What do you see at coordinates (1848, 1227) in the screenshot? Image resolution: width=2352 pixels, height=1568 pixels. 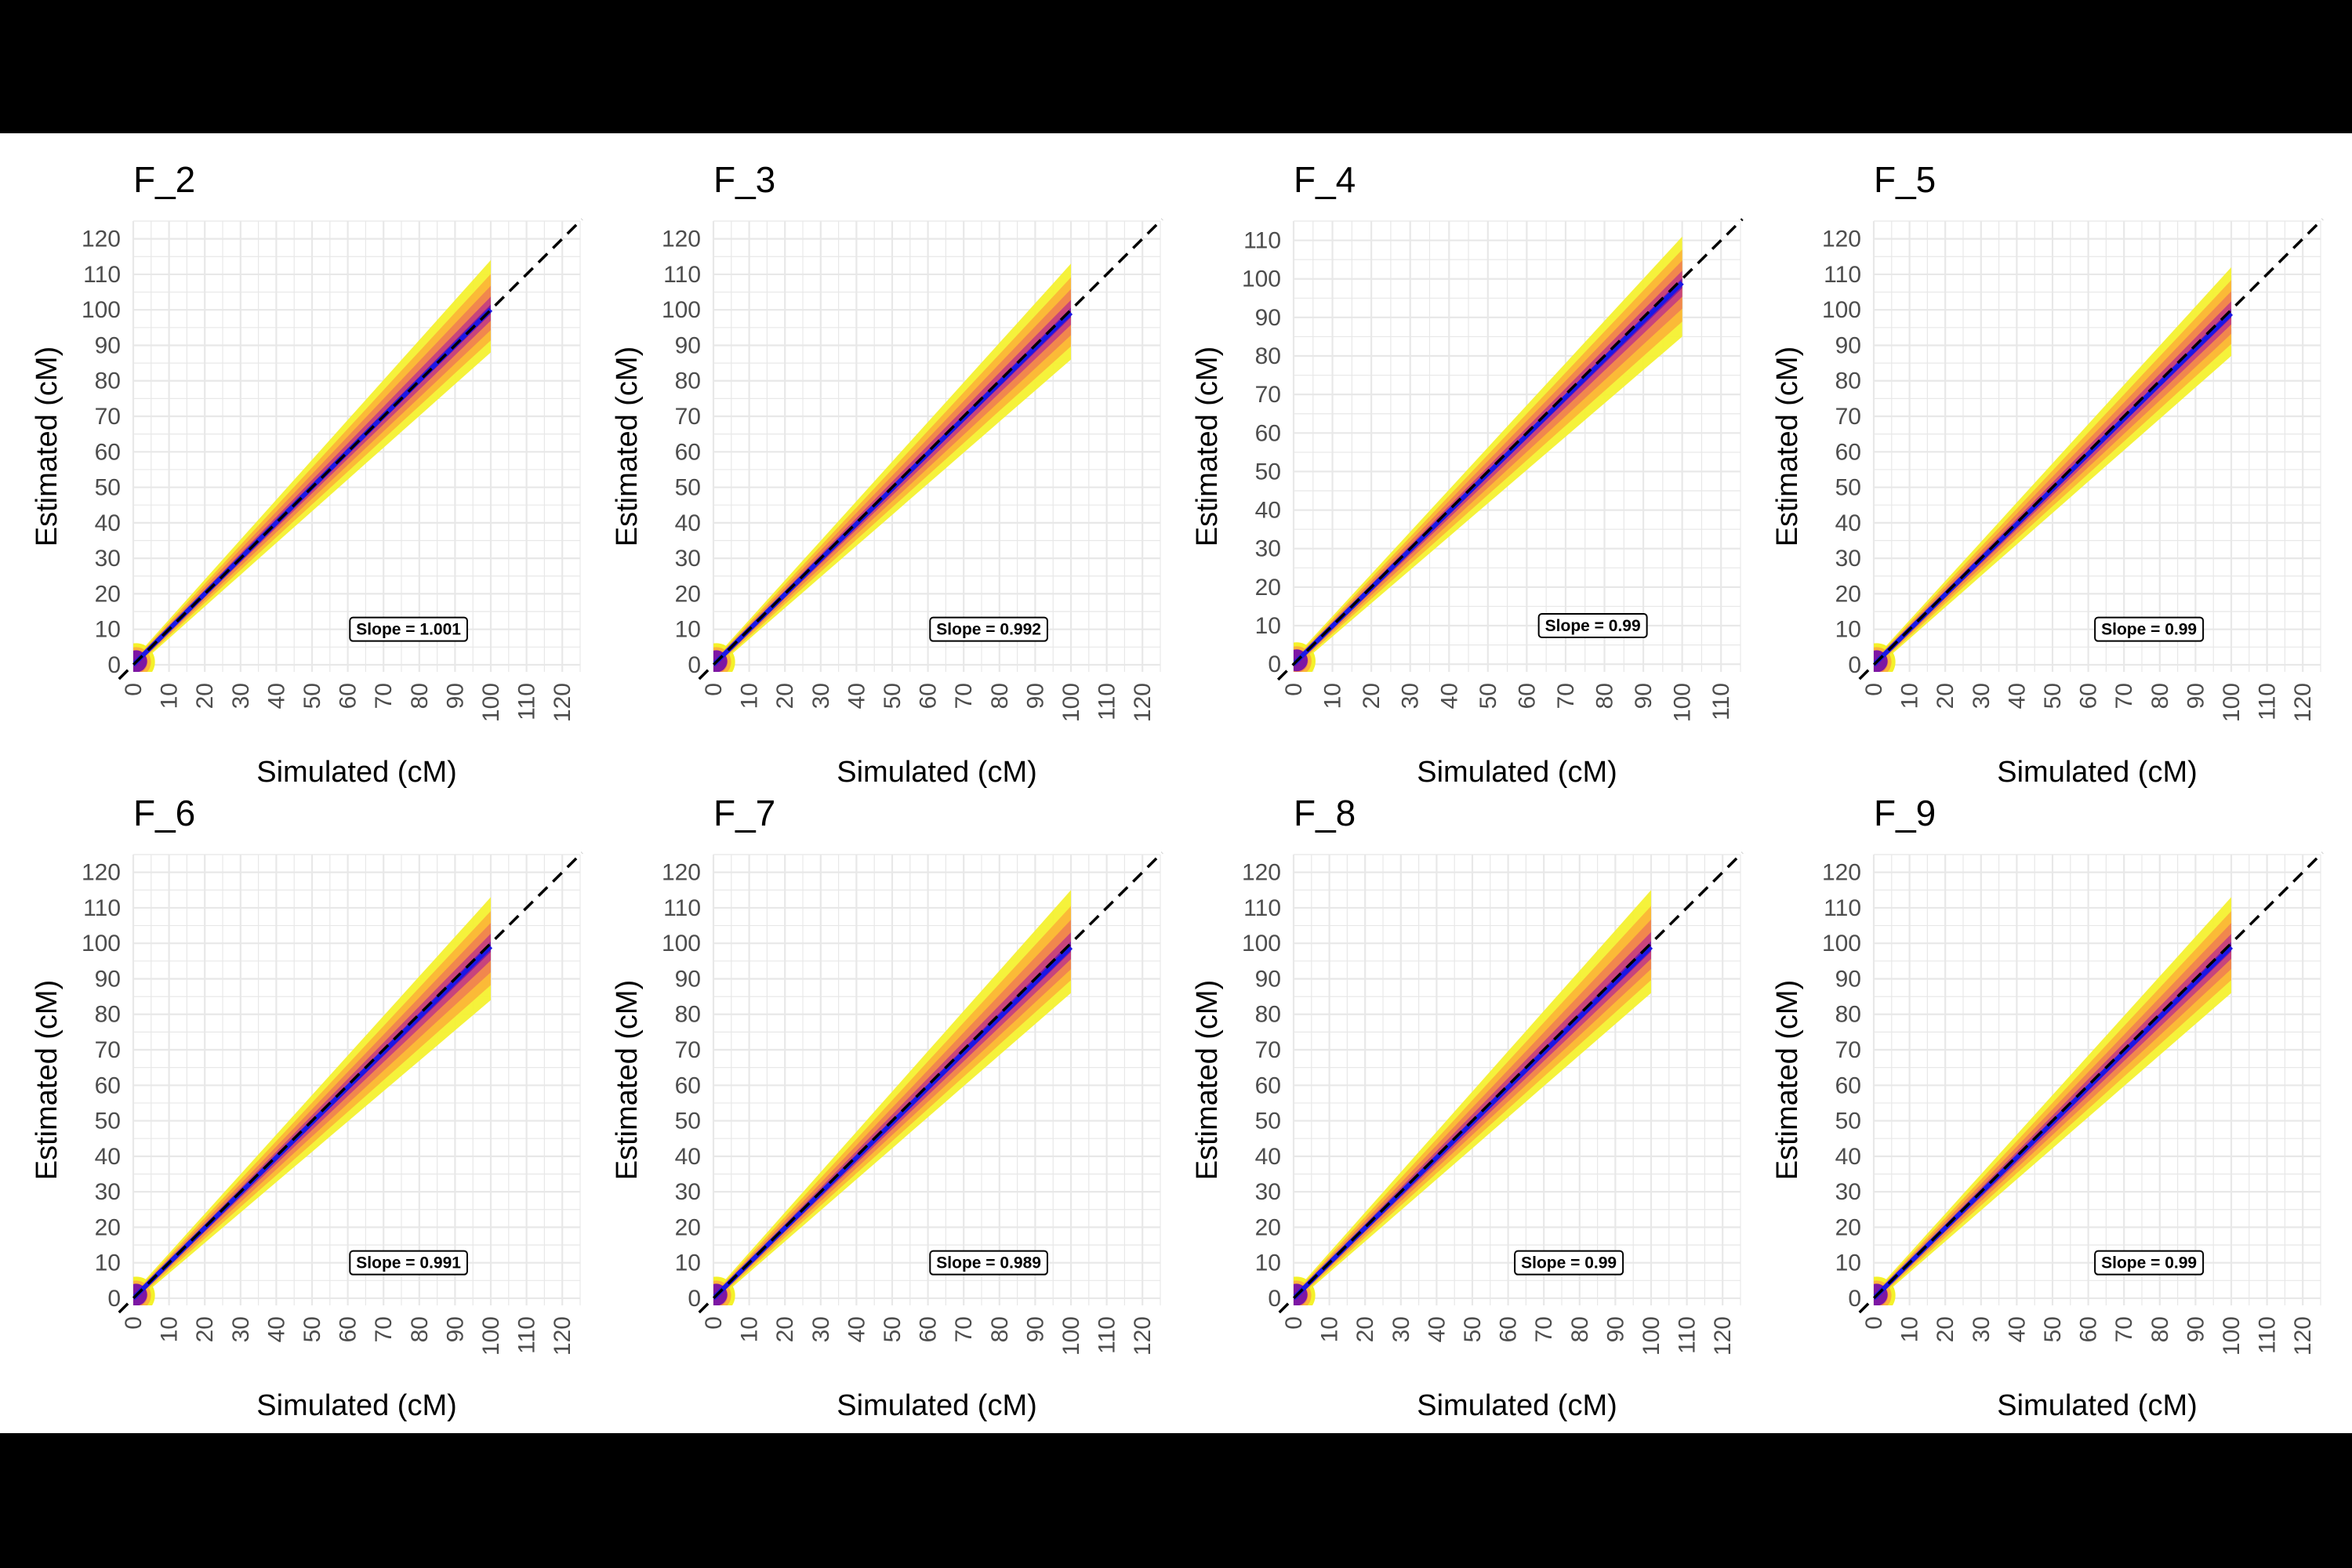 I see `y-tick-label: 20` at bounding box center [1848, 1227].